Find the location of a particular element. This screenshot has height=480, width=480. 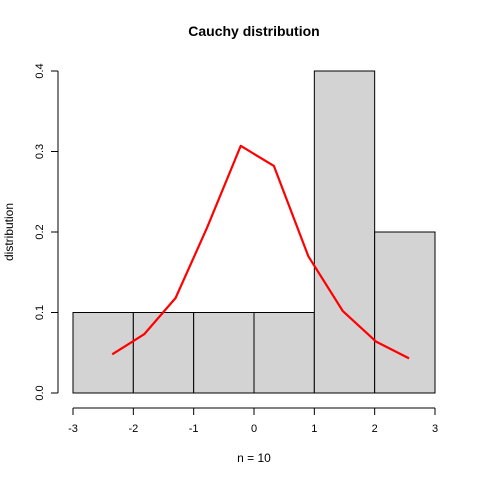

y-axis: 0.0 0.1 0.2 0.3 0.4 is located at coordinates (46, 232).